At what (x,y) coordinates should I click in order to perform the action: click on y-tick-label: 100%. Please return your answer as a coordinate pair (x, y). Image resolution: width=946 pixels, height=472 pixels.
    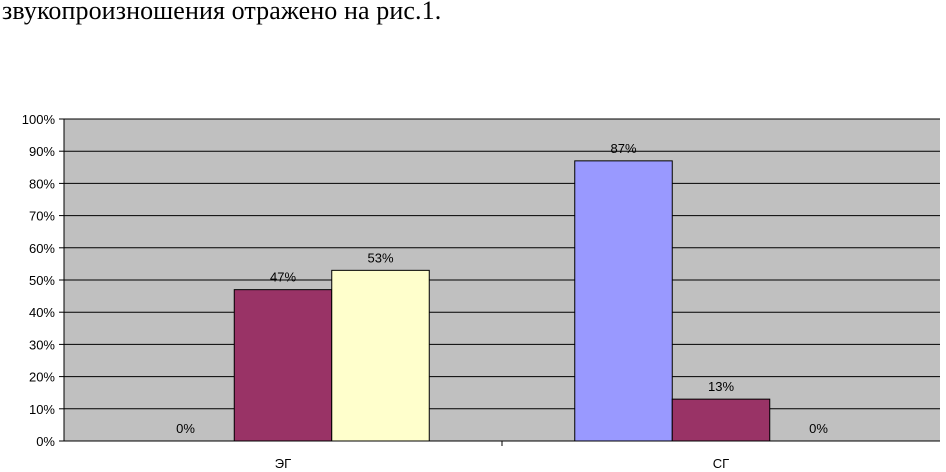
    Looking at the image, I should click on (39, 119).